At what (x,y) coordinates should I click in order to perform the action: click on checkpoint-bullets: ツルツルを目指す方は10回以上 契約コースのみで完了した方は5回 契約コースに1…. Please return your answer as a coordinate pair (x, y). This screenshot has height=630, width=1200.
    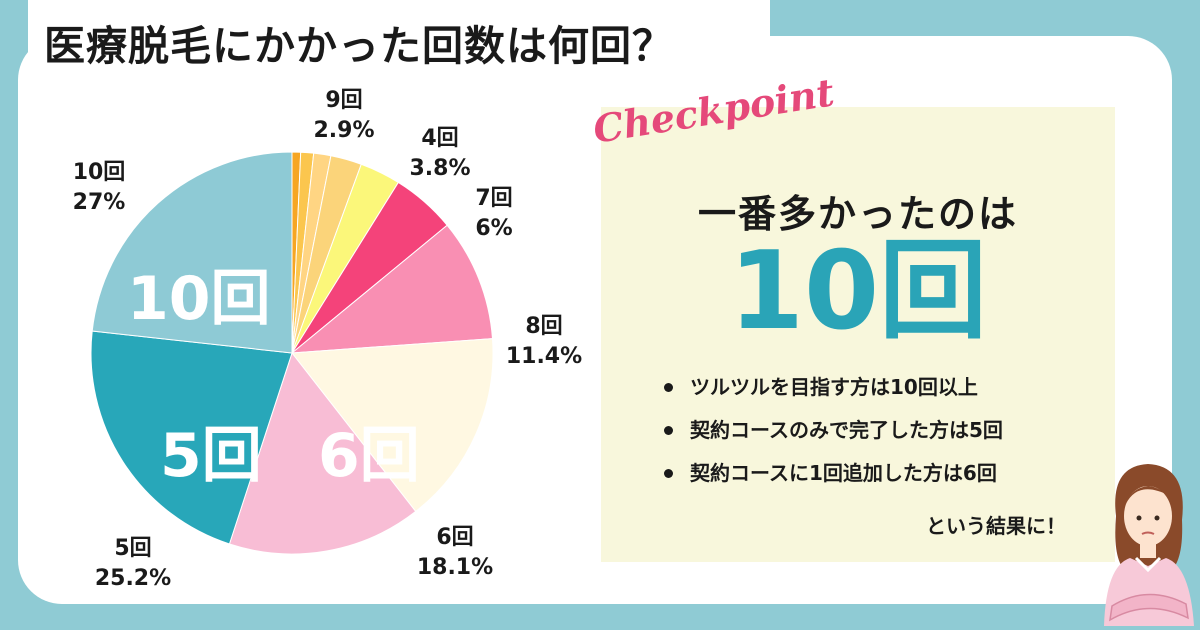
    Looking at the image, I should click on (831, 436).